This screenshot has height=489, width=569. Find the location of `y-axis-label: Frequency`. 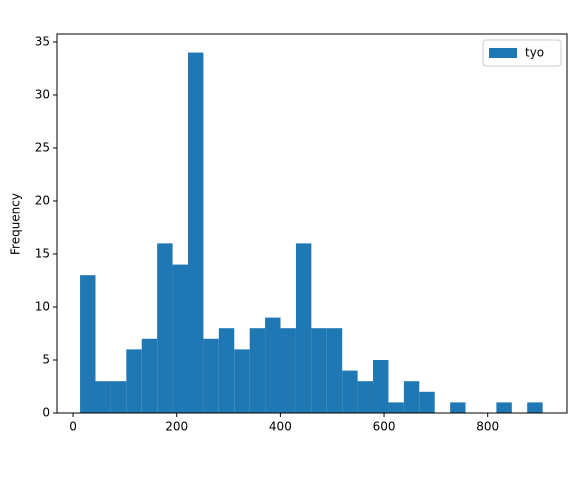

y-axis-label: Frequency is located at coordinates (16, 224).